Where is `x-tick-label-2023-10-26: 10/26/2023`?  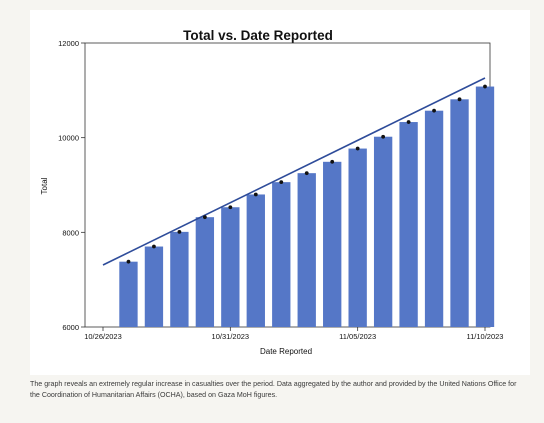 x-tick-label-2023-10-26: 10/26/2023 is located at coordinates (103, 336).